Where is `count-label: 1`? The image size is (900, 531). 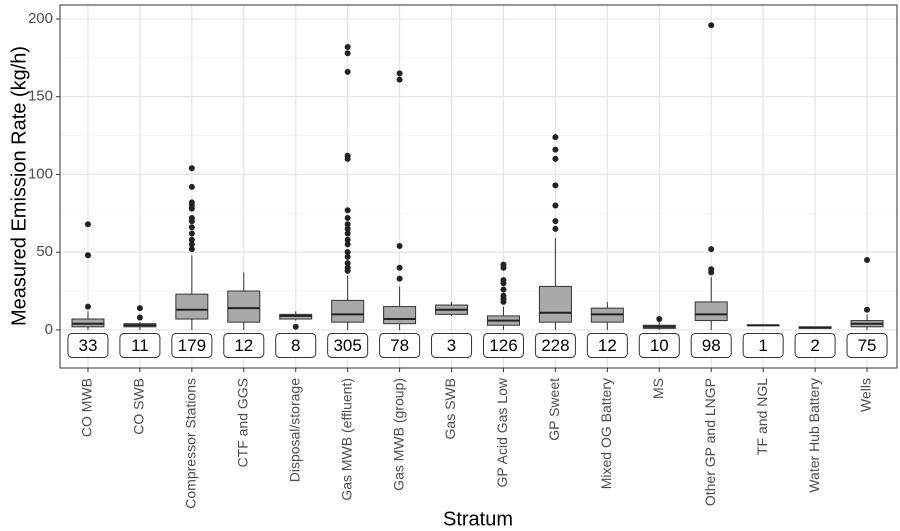 count-label: 1 is located at coordinates (762, 345).